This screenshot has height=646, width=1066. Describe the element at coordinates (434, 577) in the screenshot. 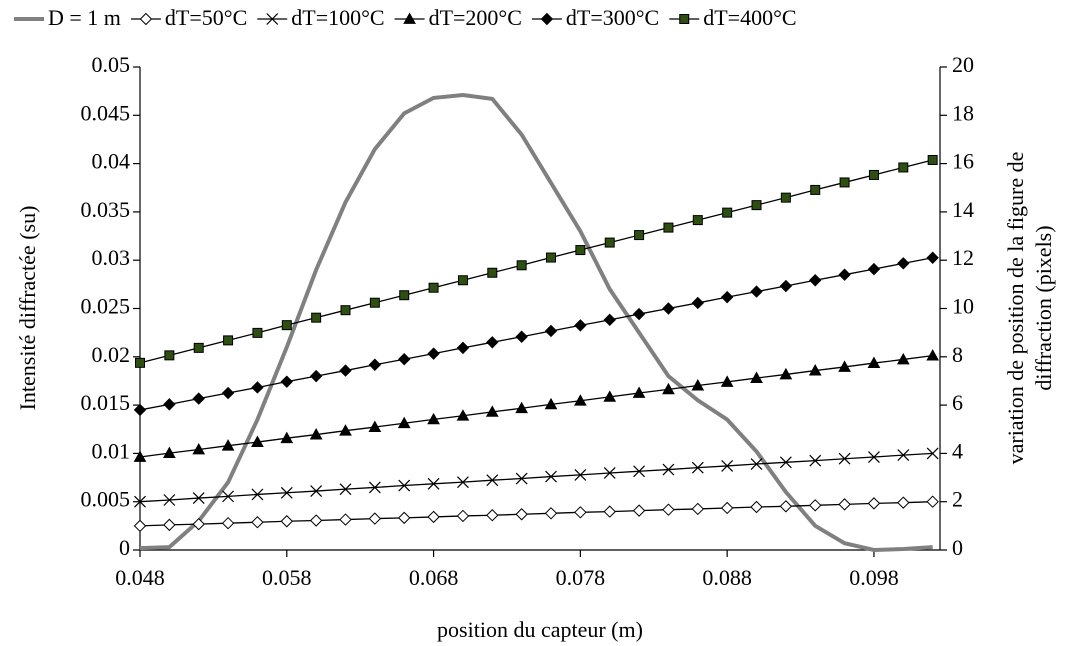

I see `x-tick-label: 0.068` at that location.